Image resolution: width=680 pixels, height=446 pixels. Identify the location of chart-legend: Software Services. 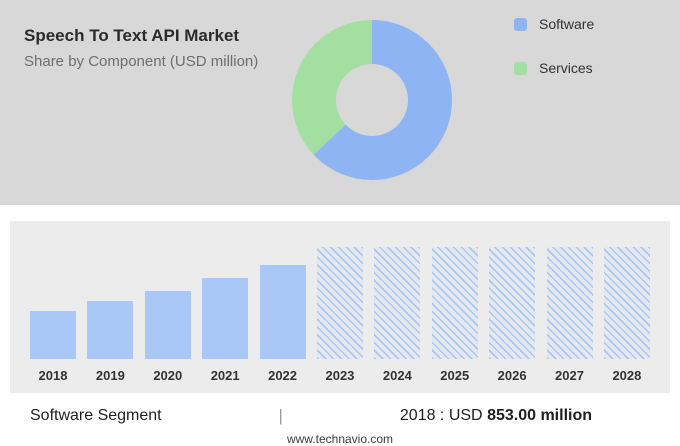
(554, 46).